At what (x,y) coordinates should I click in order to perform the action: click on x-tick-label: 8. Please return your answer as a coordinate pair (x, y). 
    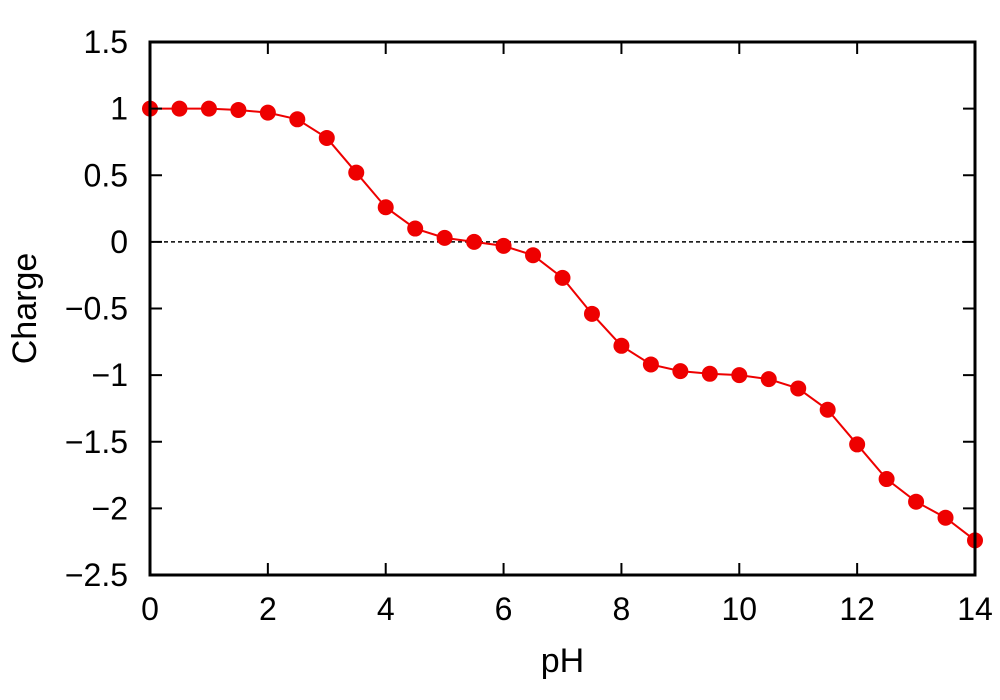
    Looking at the image, I should click on (622, 609).